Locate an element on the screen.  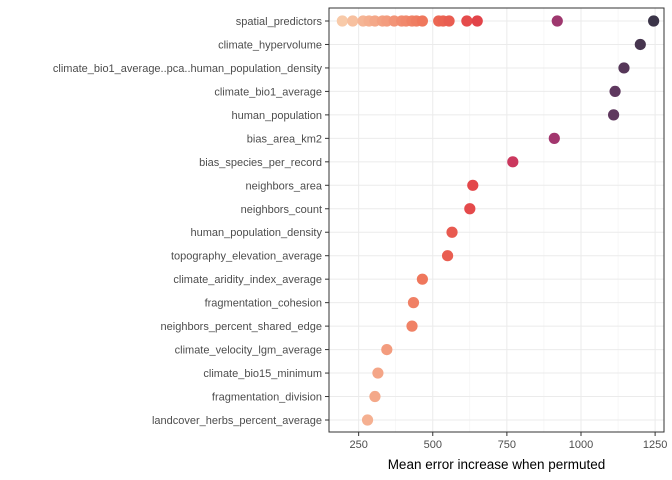
x-tick-label: 1250 is located at coordinates (655, 445).